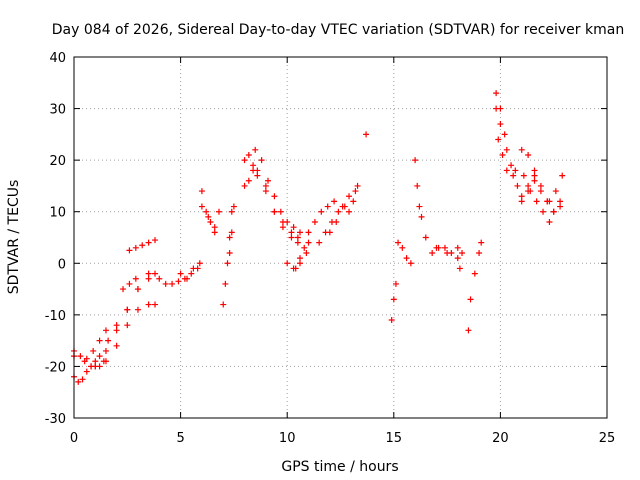 The height and width of the screenshot is (480, 640). What do you see at coordinates (89, 371) in the screenshot?
I see `series-track-b` at bounding box center [89, 371].